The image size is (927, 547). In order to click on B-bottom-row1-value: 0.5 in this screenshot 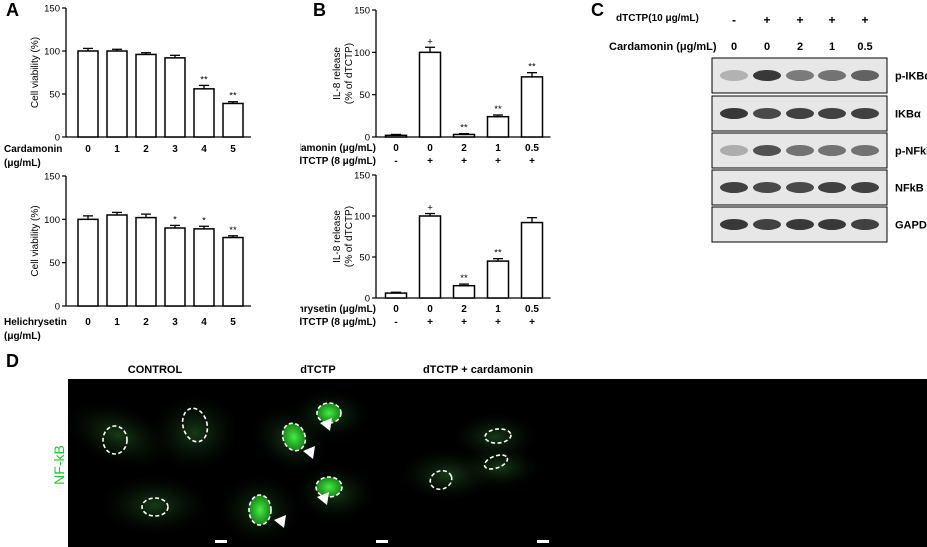, I will do `click(532, 309)`.